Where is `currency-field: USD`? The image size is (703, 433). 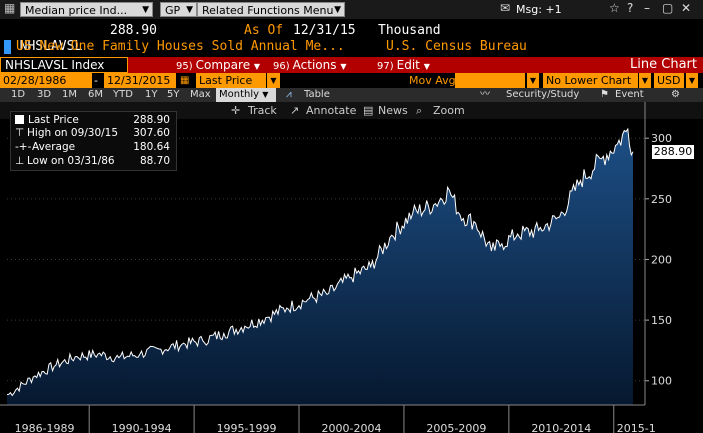 currency-field: USD is located at coordinates (669, 80).